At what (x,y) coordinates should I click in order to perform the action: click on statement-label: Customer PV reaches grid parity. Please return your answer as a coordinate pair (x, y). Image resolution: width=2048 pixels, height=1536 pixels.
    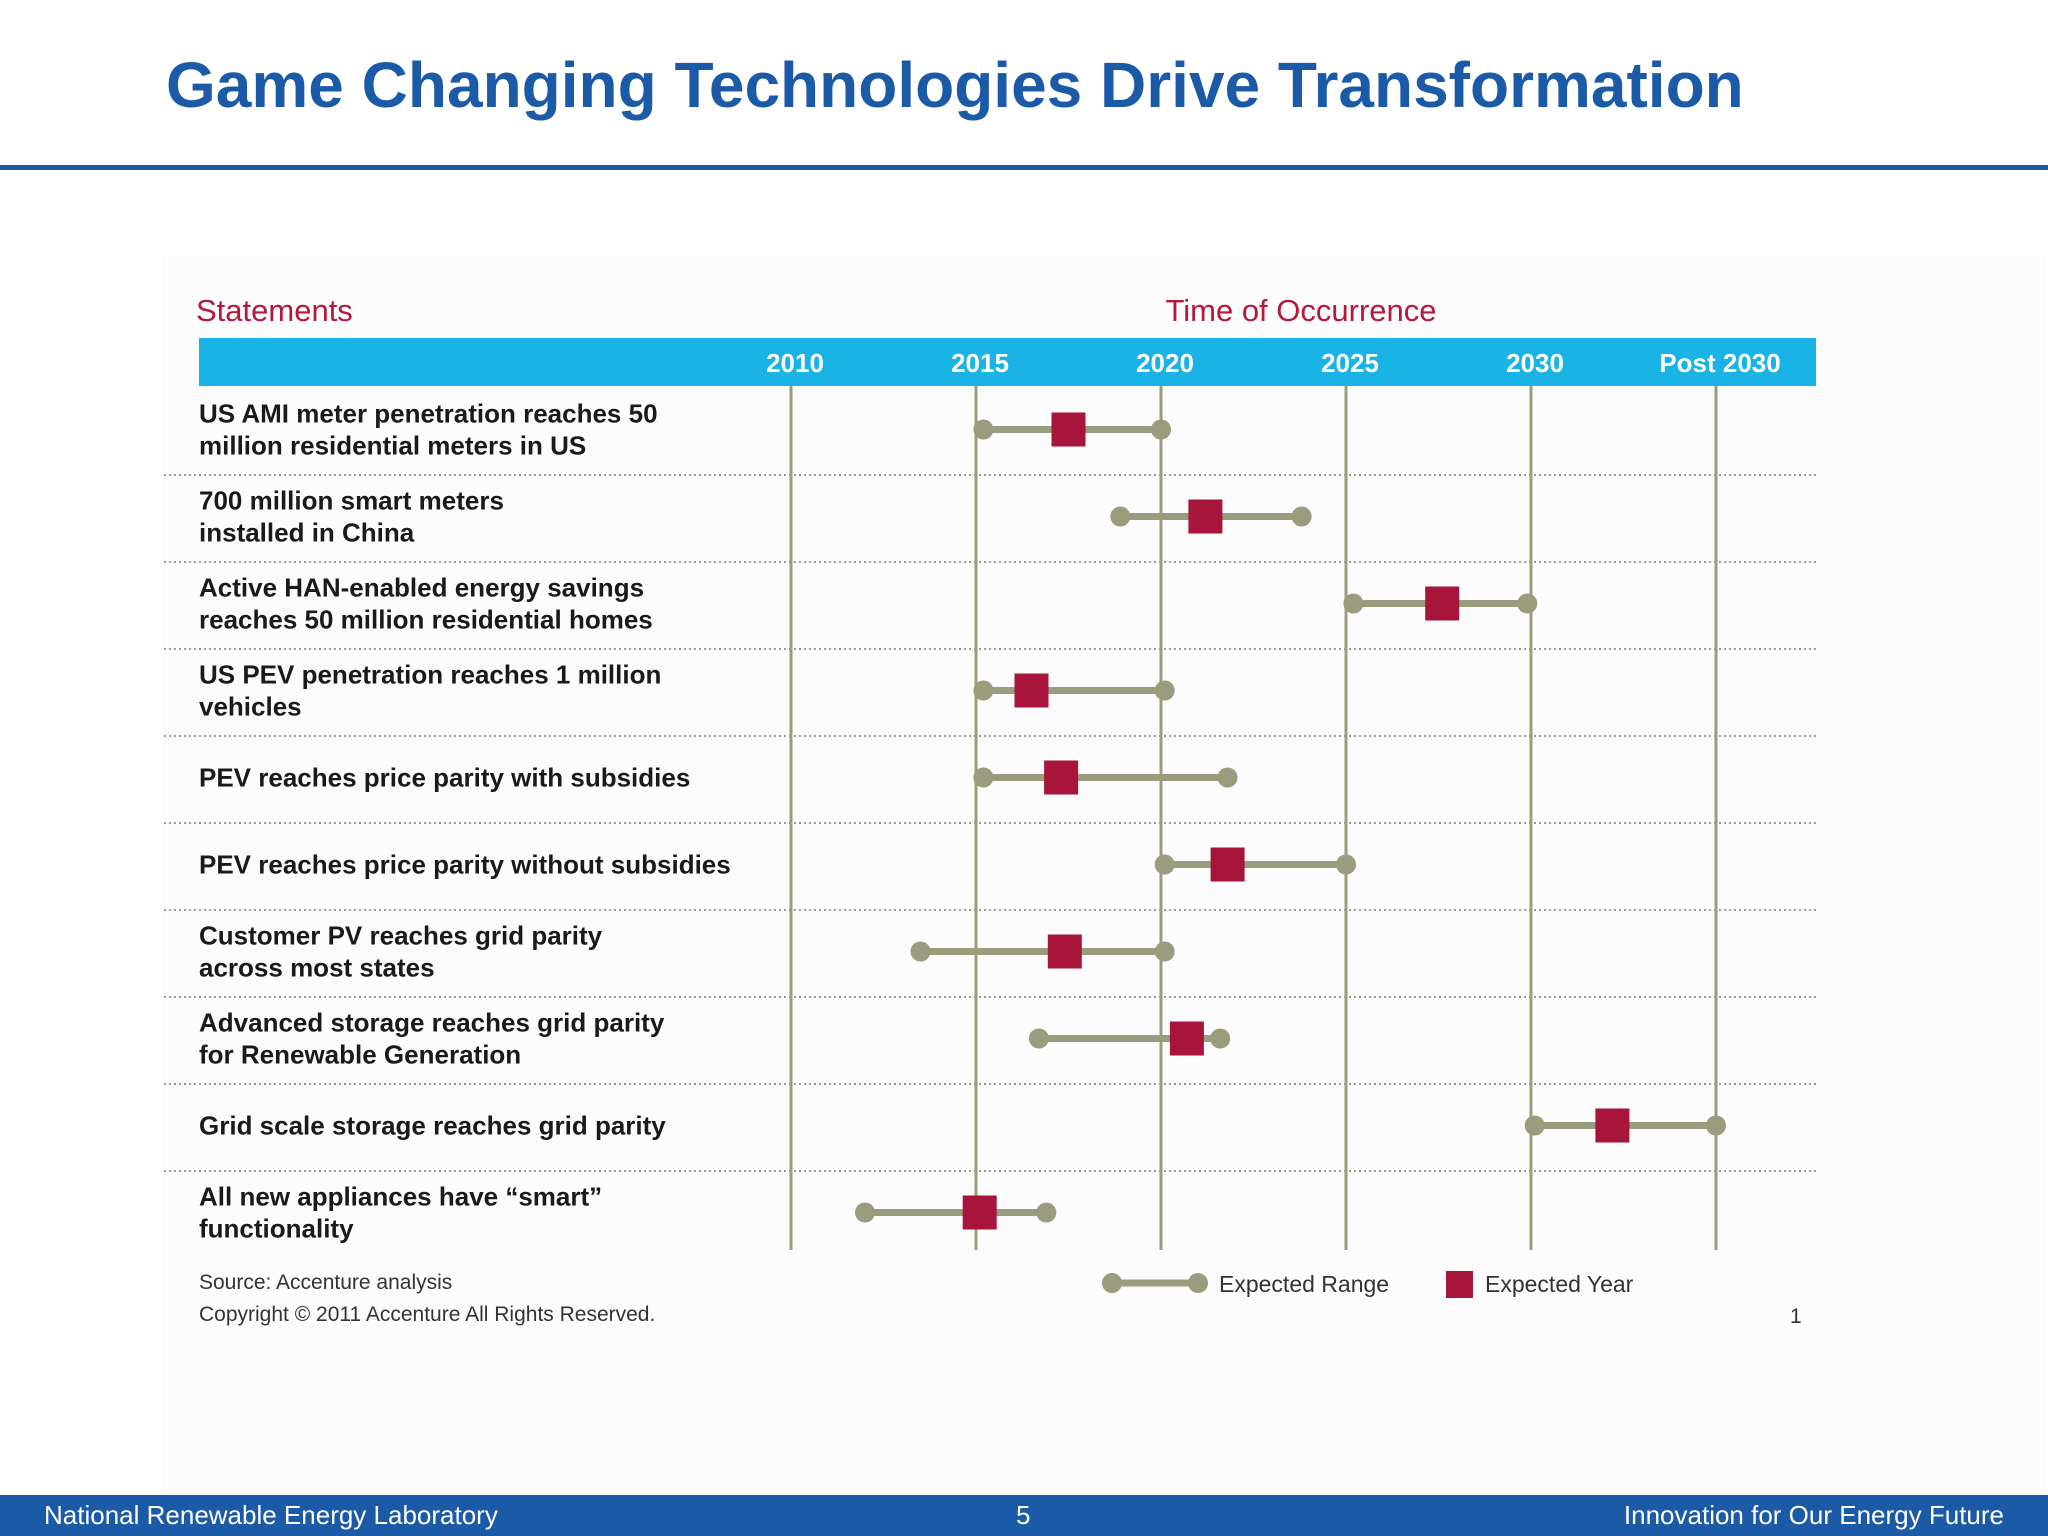
    Looking at the image, I should click on (401, 936).